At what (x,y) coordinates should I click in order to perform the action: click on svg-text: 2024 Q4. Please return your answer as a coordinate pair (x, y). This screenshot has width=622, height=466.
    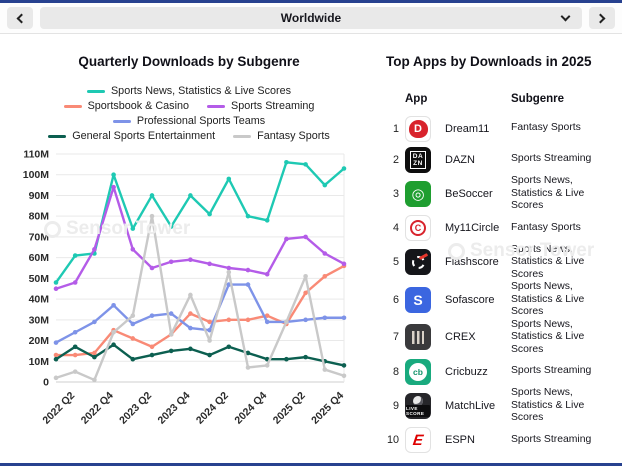
    Looking at the image, I should click on (250, 408).